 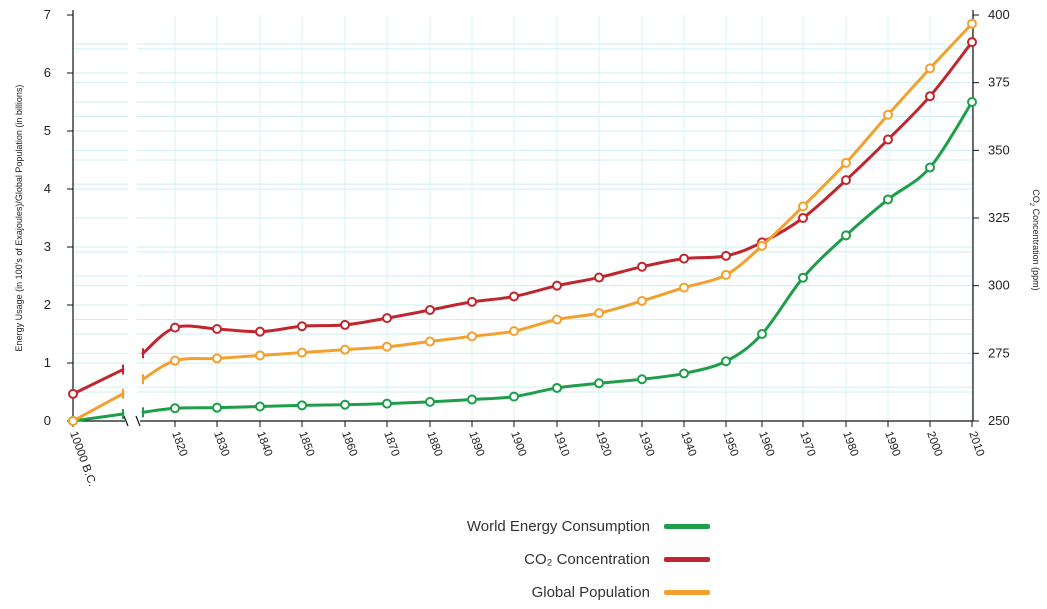 What do you see at coordinates (98, 382) in the screenshot?
I see `series-line-co2-early` at bounding box center [98, 382].